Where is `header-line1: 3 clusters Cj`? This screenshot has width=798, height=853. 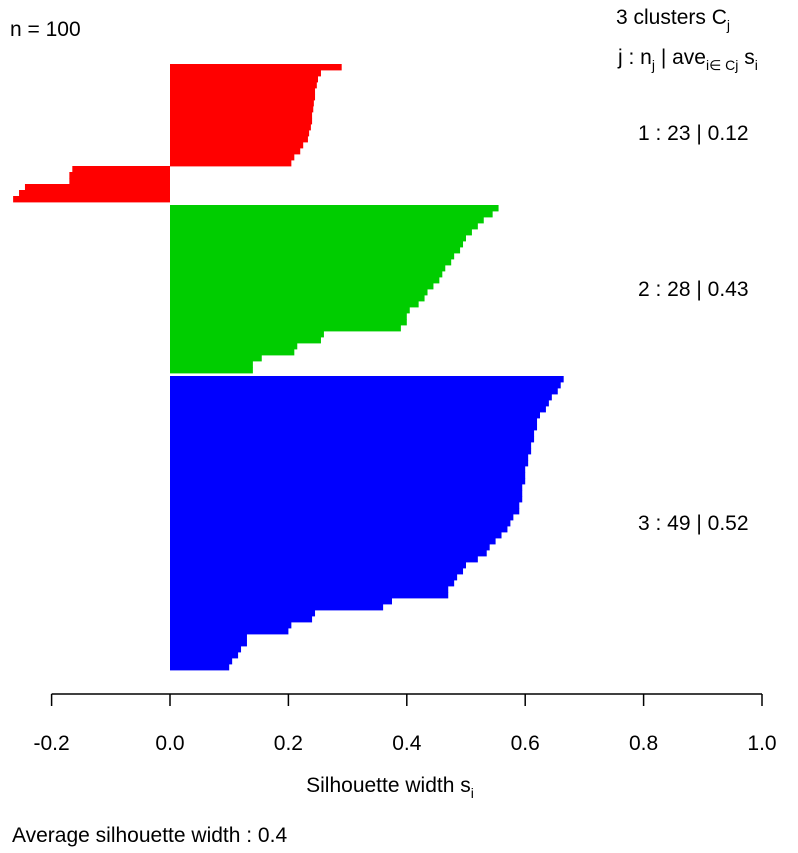 header-line1: 3 clusters Cj is located at coordinates (673, 19).